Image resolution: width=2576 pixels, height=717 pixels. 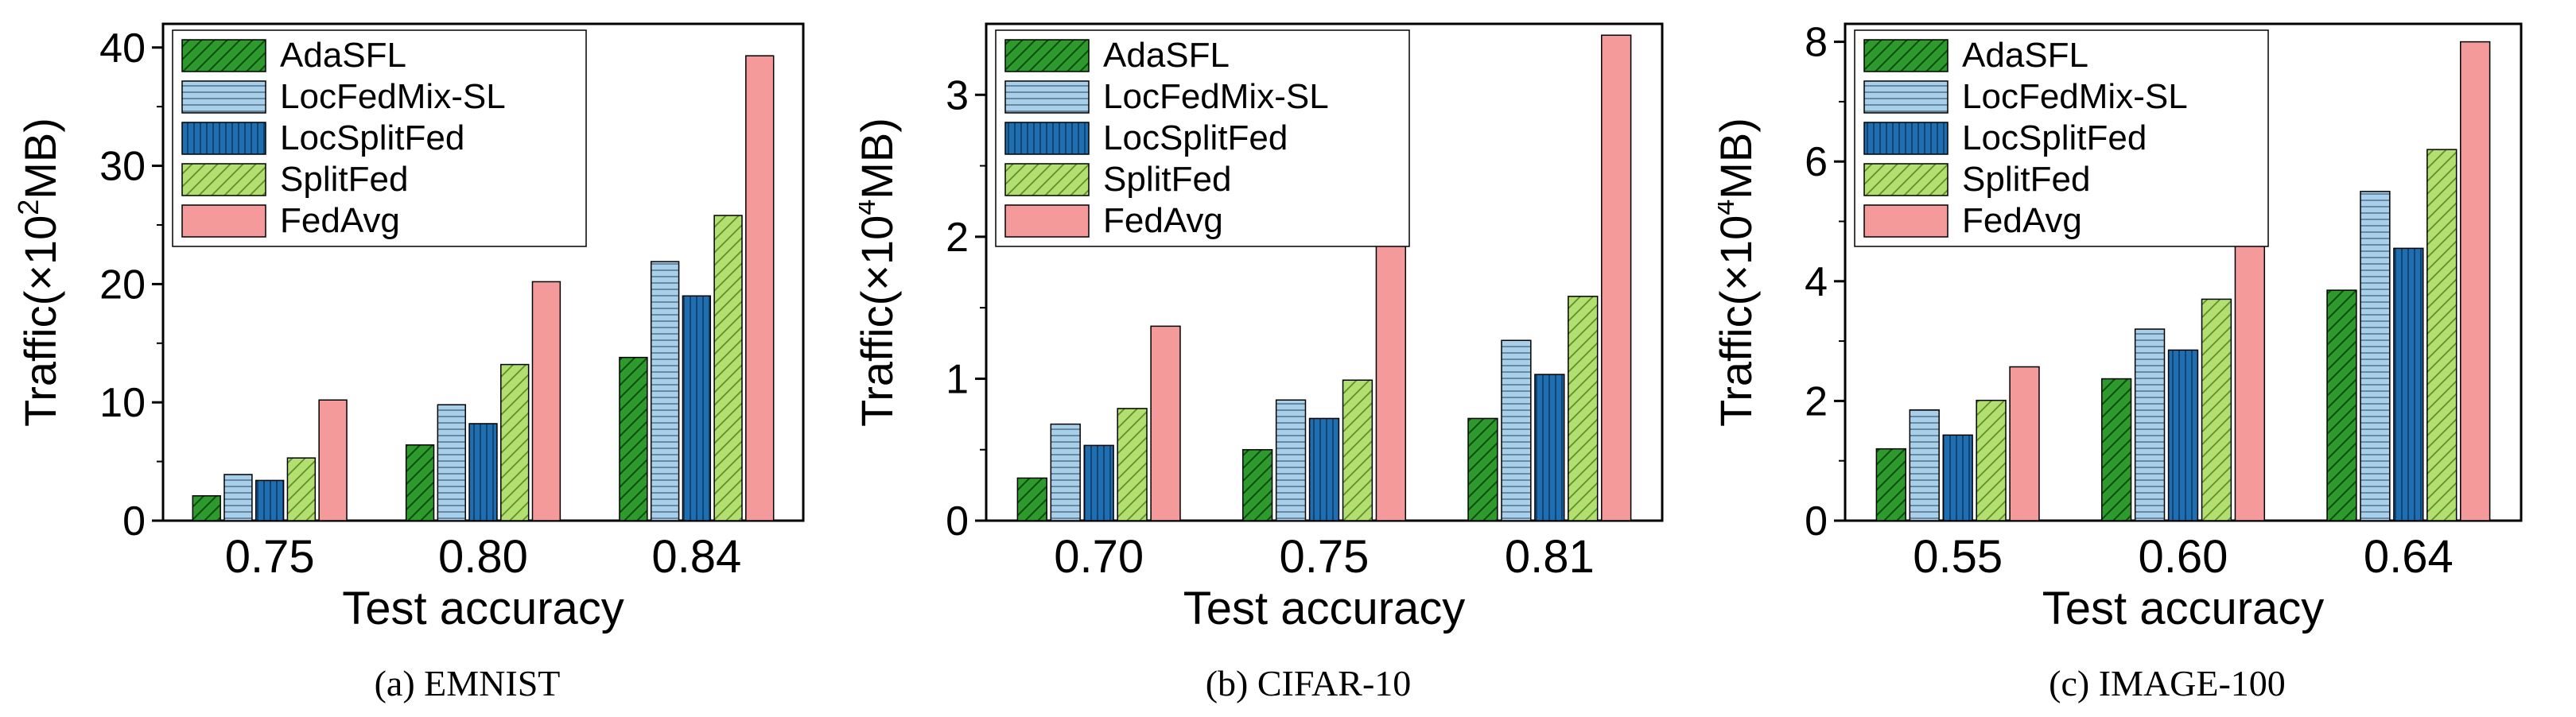 What do you see at coordinates (1816, 162) in the screenshot?
I see `y-tick-label: 6` at bounding box center [1816, 162].